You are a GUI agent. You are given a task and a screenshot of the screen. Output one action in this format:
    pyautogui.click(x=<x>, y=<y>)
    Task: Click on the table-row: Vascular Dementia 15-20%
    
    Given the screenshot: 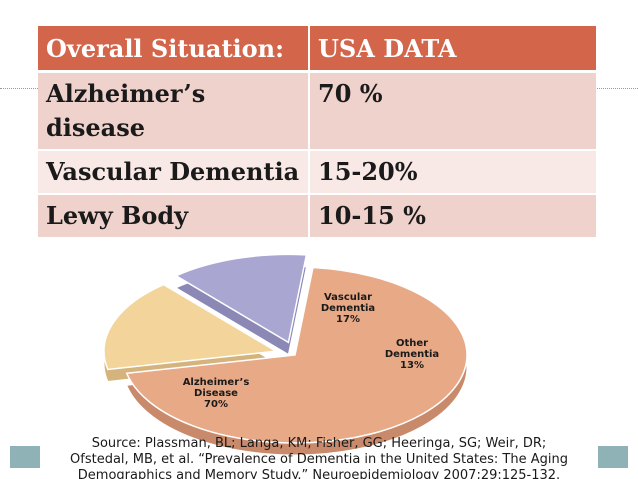 What is the action you would take?
    pyautogui.click(x=317, y=173)
    